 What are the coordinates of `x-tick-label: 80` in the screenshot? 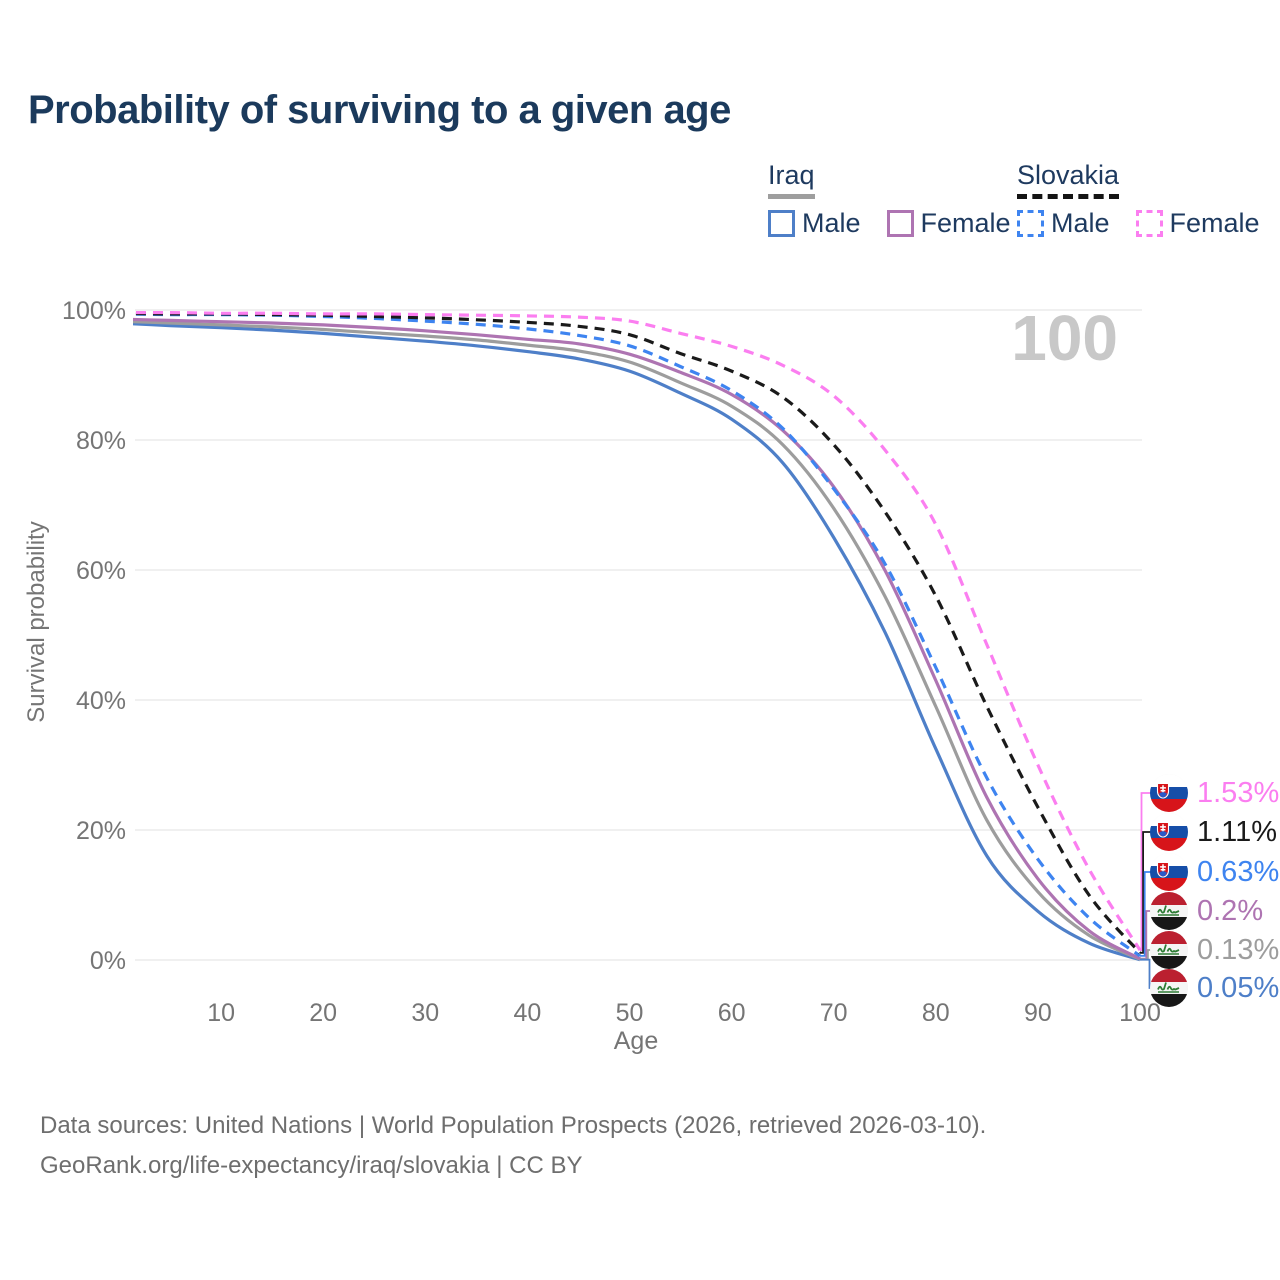 It's located at (936, 1013).